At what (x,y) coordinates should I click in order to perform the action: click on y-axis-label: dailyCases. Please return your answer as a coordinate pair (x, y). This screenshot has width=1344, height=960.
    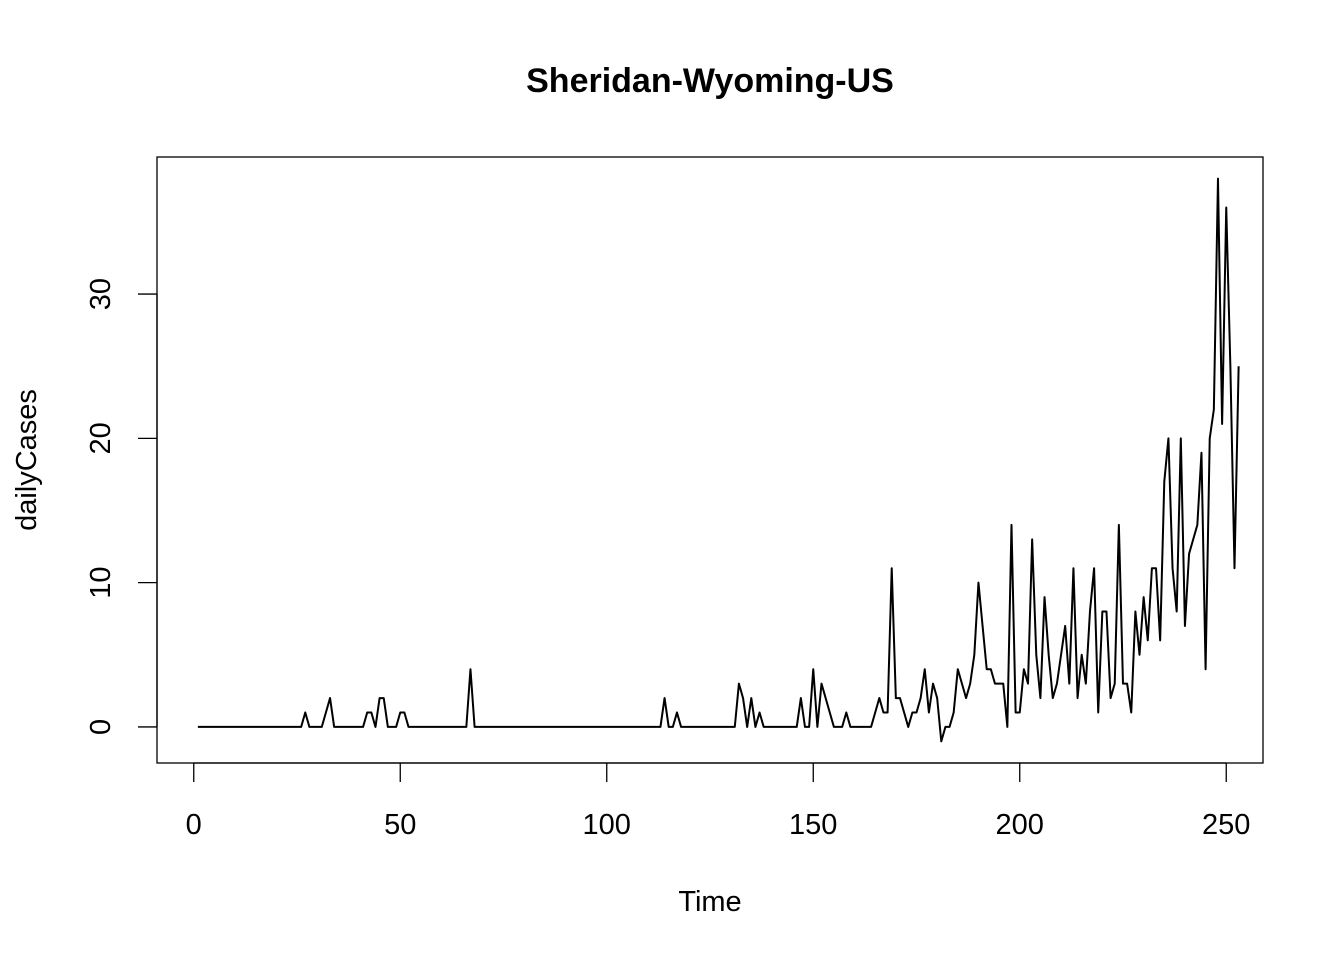
    Looking at the image, I should click on (27, 460).